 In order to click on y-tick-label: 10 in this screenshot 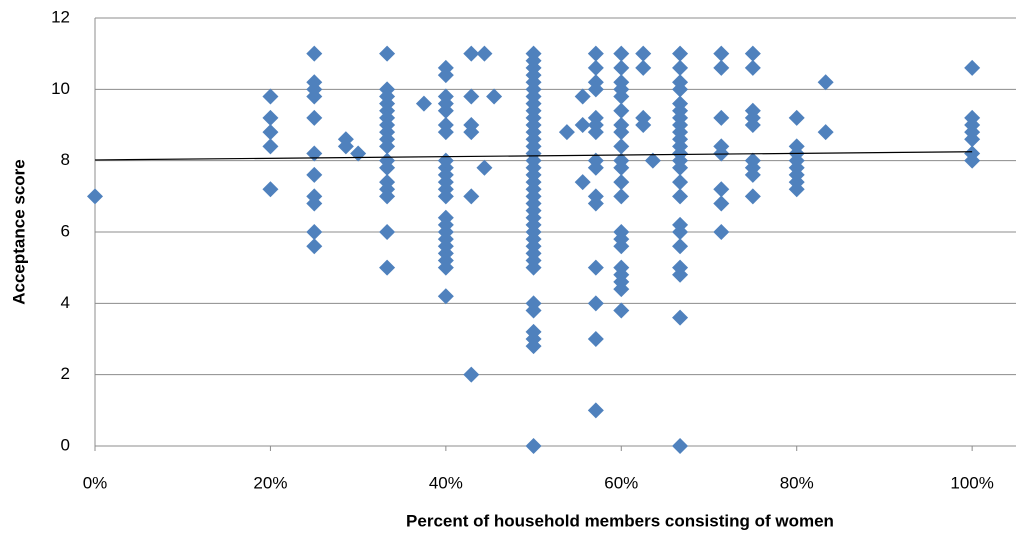, I will do `click(60, 88)`.